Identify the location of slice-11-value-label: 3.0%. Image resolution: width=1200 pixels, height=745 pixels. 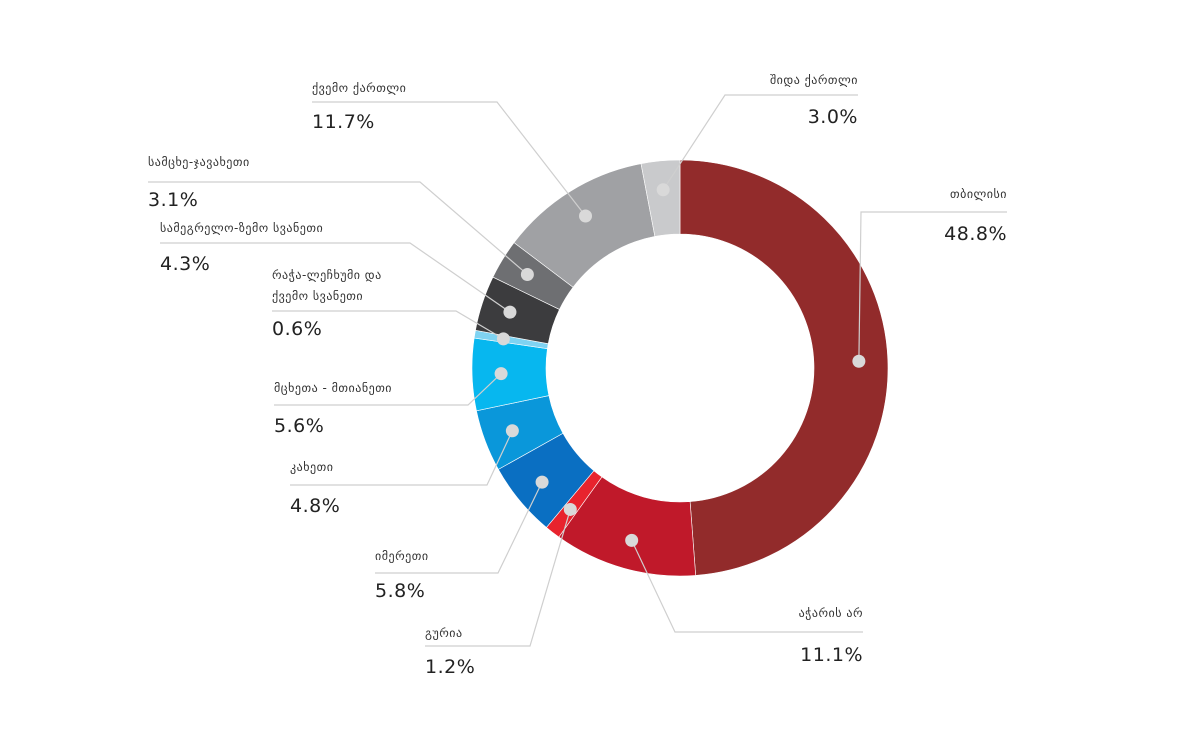
(833, 117).